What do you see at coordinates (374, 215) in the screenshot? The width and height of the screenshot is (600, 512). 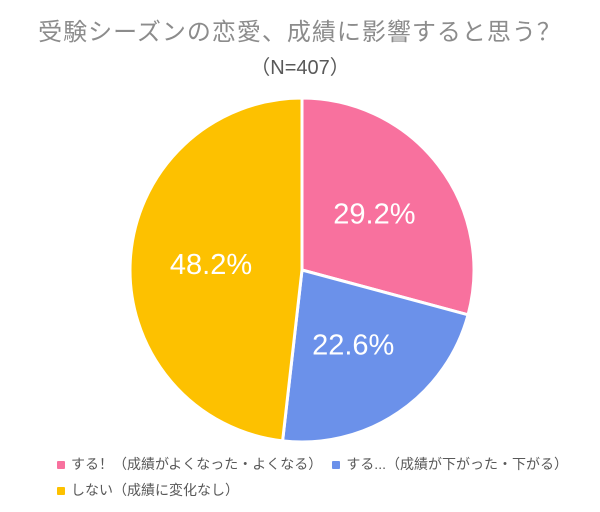 I see `slice-percentage-label: 29.2%` at bounding box center [374, 215].